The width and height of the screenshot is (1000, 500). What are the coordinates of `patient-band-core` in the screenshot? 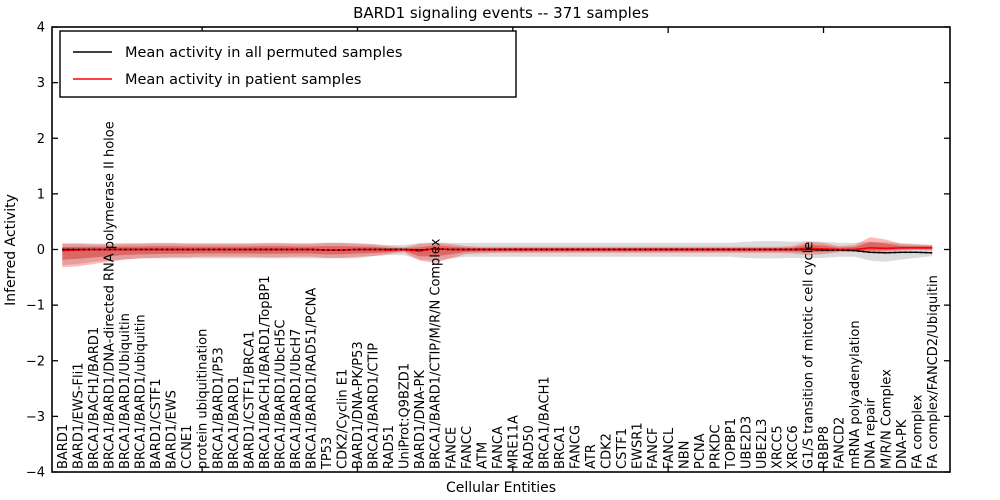 It's located at (497, 251).